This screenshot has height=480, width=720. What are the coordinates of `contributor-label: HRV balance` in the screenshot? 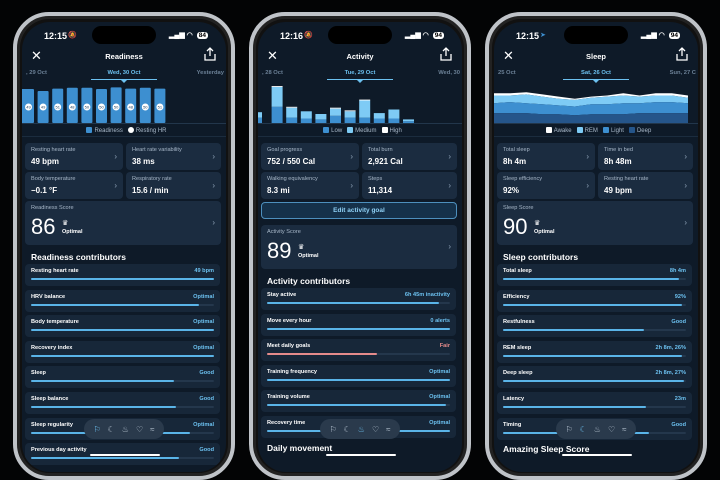 It's located at (48, 296).